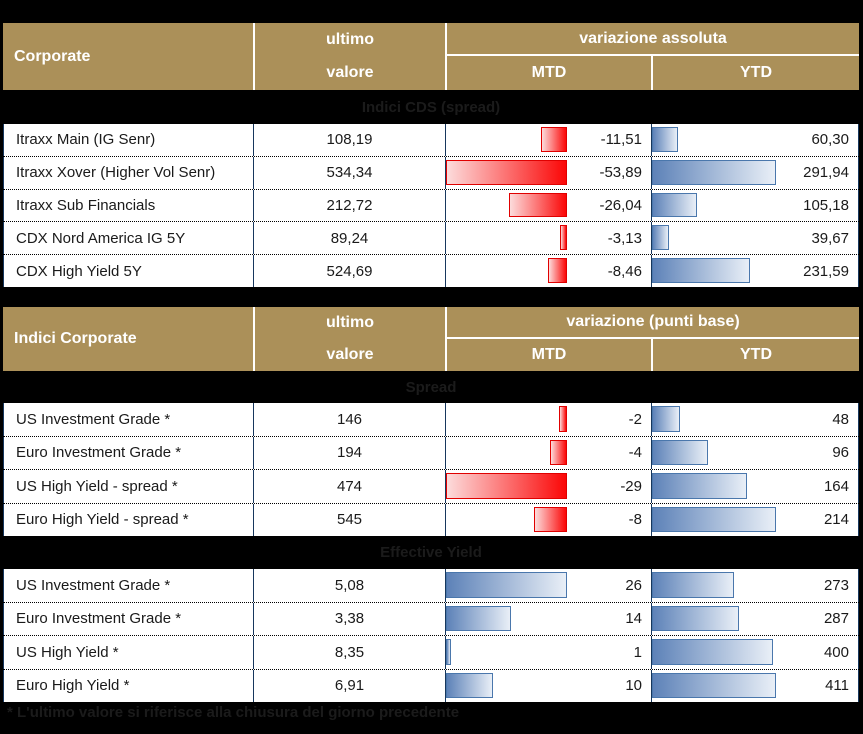 This screenshot has height=734, width=863. Describe the element at coordinates (431, 387) in the screenshot. I see `section-band-spread: Spread` at that location.